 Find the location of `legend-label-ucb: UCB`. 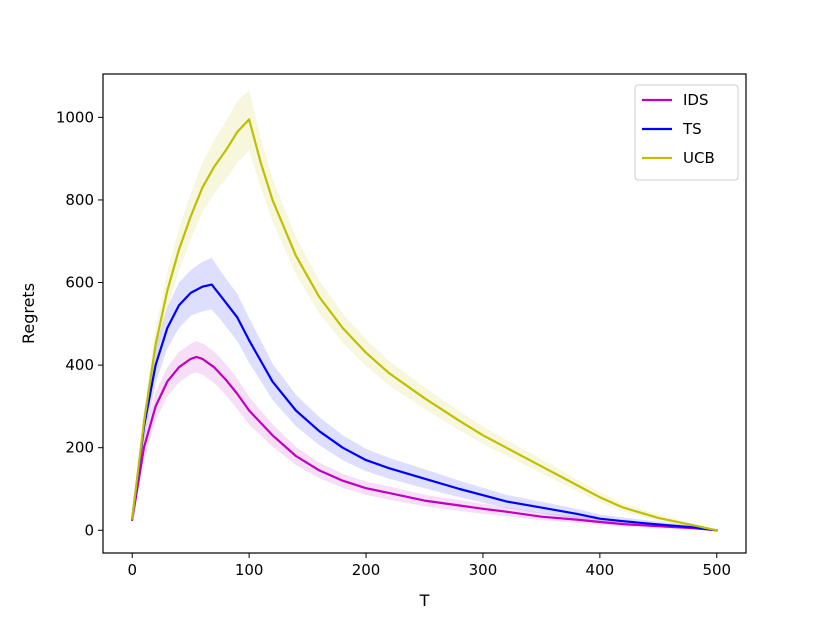

legend-label-ucb: UCB is located at coordinates (699, 158).